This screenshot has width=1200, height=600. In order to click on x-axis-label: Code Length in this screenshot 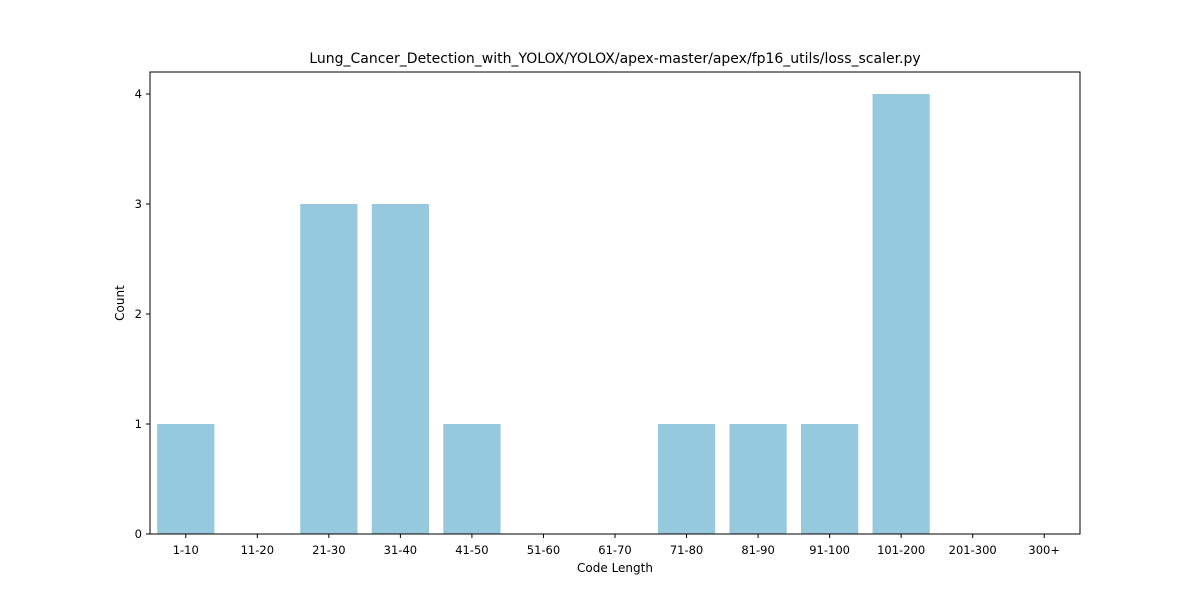, I will do `click(615, 568)`.